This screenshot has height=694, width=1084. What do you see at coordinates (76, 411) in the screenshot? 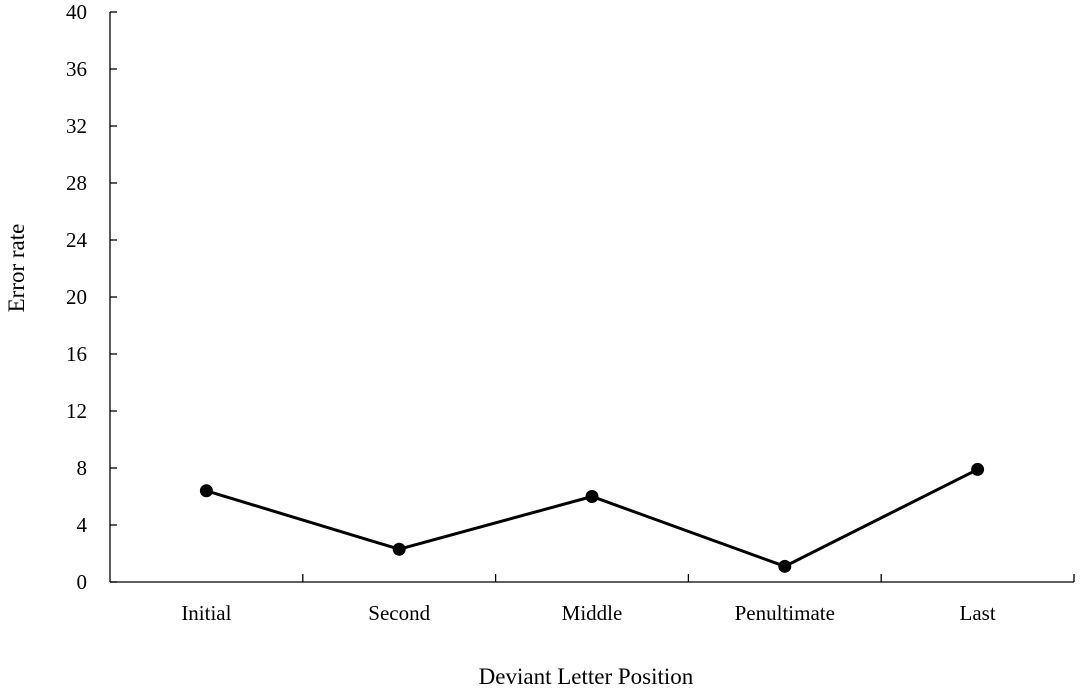
I see `y-tick-label: 12` at bounding box center [76, 411].